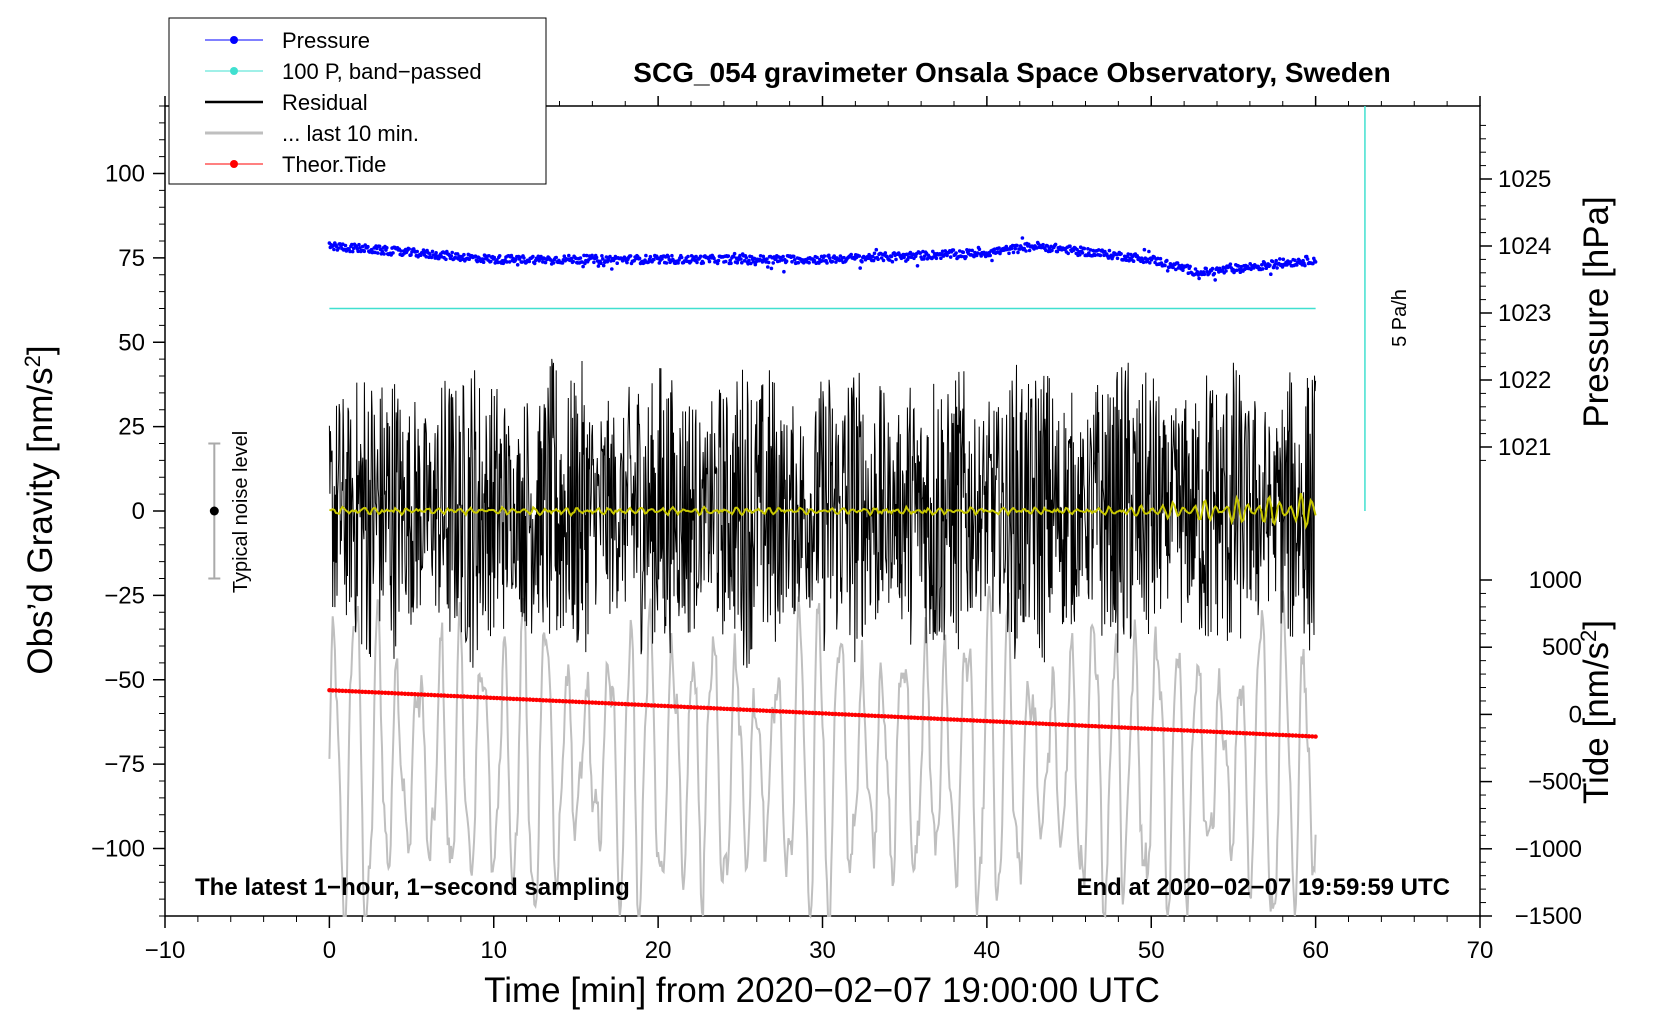 This screenshot has width=1660, height=1020. Describe the element at coordinates (124, 764) in the screenshot. I see `y-tick-label: −75` at that location.